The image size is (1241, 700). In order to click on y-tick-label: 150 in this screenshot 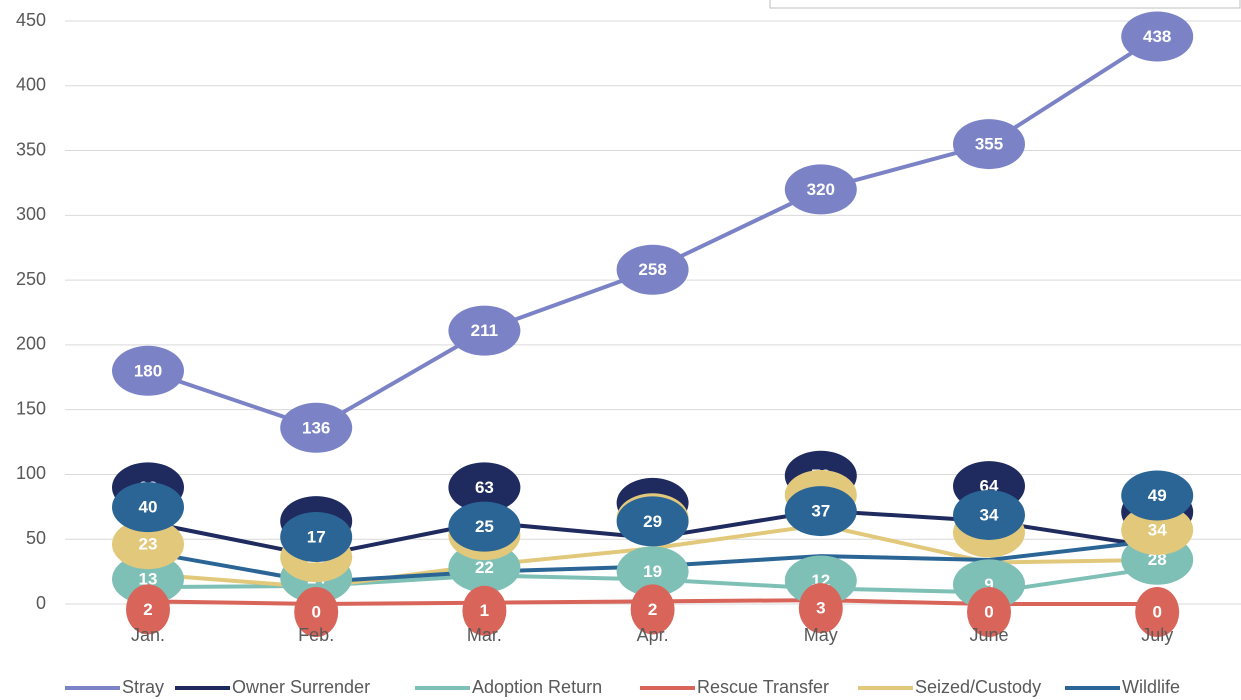, I will do `click(31, 408)`.